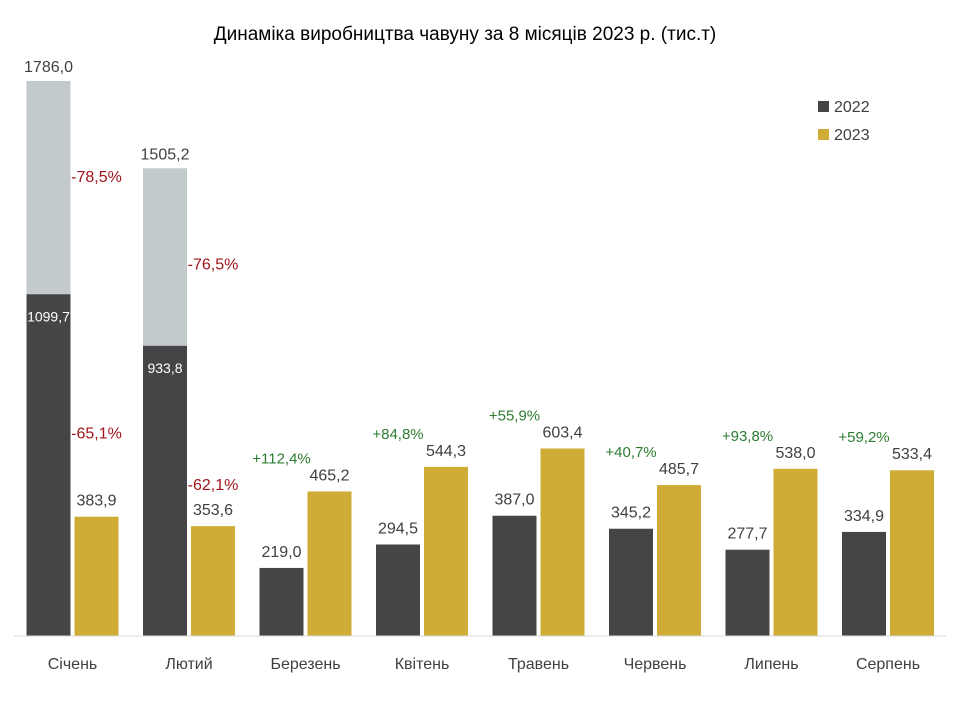 The width and height of the screenshot is (960, 720). What do you see at coordinates (73, 664) in the screenshot?
I see `category-label-січень: Січень` at bounding box center [73, 664].